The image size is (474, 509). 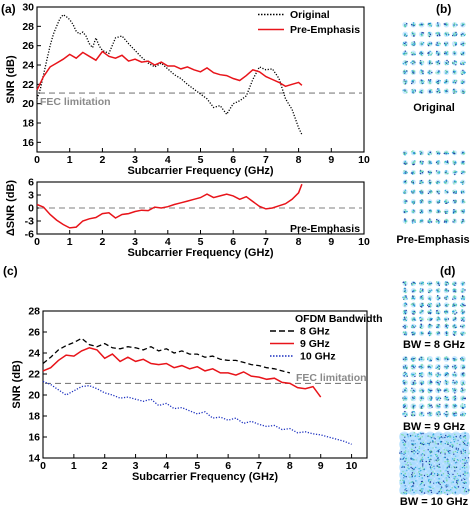 What do you see at coordinates (28, 46) in the screenshot?
I see `y-tick-label: 26` at bounding box center [28, 46].